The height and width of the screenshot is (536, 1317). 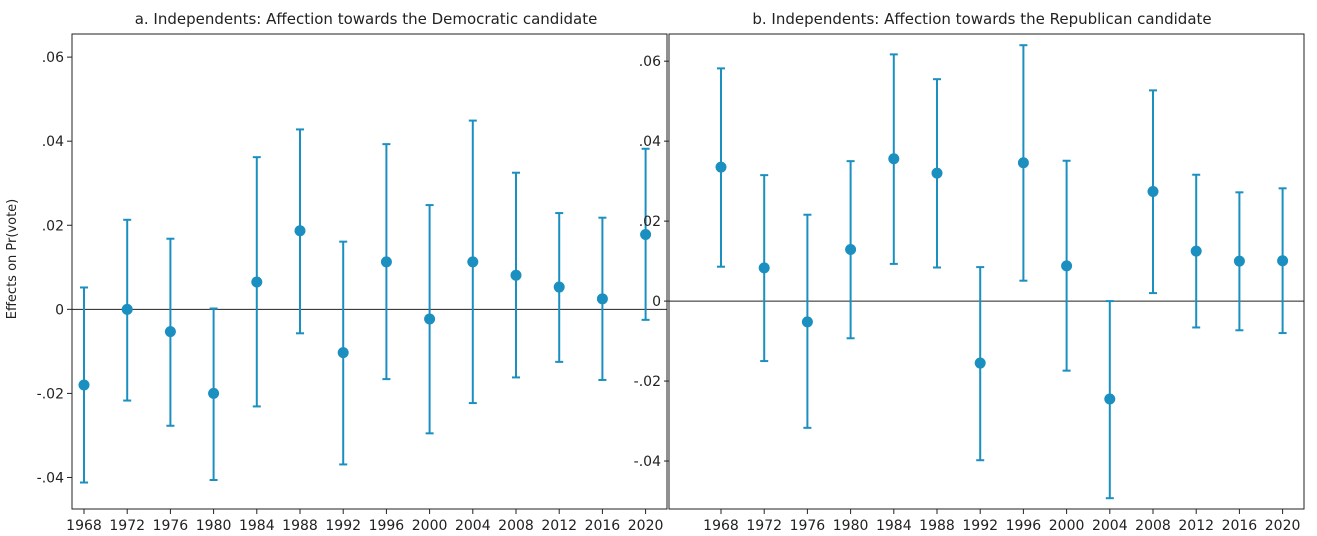 I want to click on panel-b-x-tick-label: 1988, so click(x=937, y=526).